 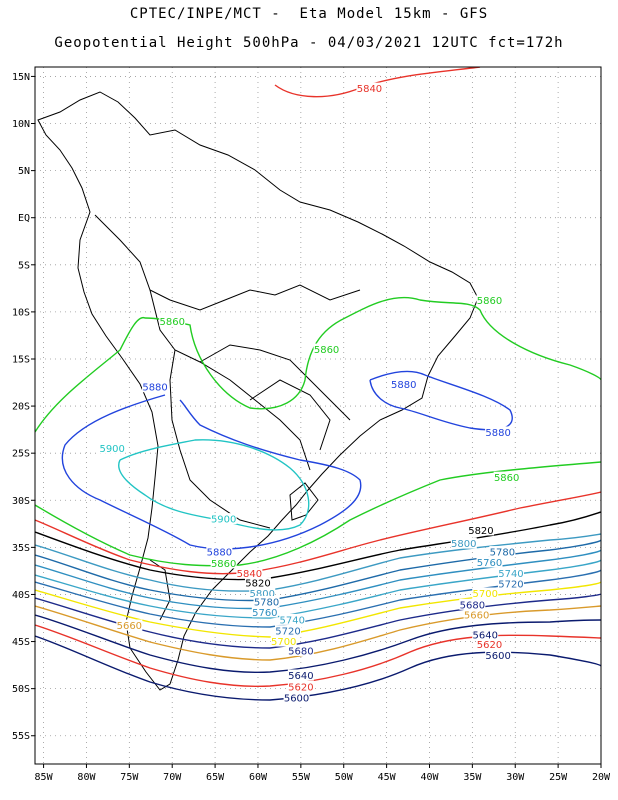 What do you see at coordinates (515, 777) in the screenshot?
I see `x-tick-label: 30W` at bounding box center [515, 777].